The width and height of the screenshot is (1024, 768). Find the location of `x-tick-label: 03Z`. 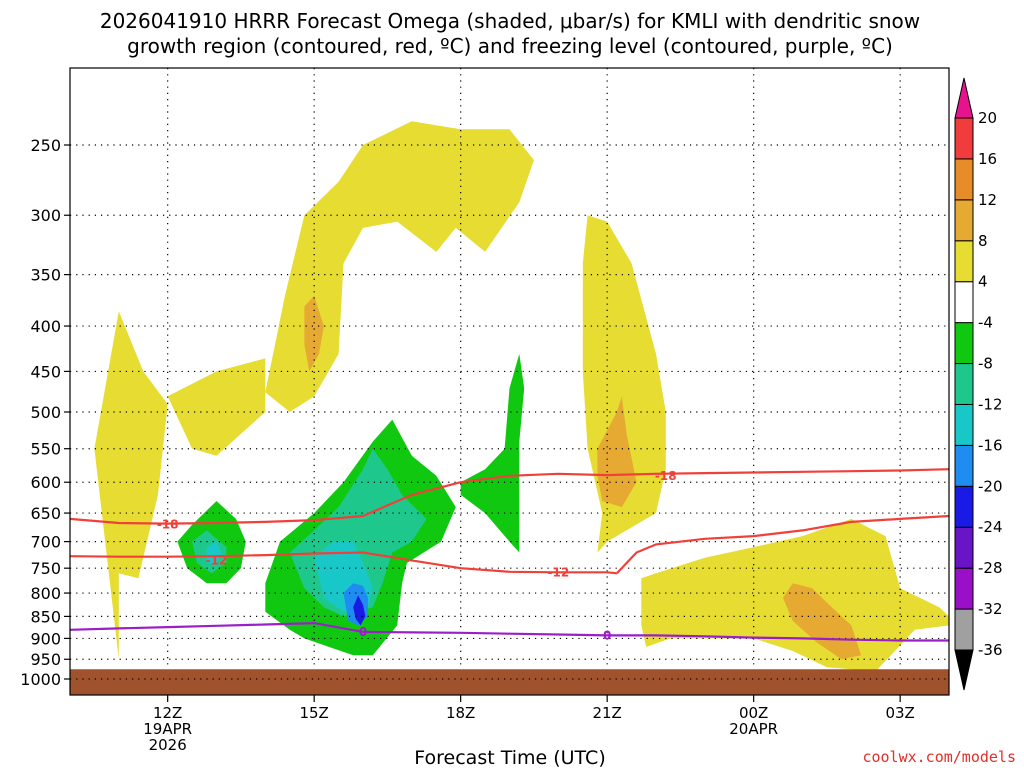

x-tick-label: 03Z is located at coordinates (899, 713).